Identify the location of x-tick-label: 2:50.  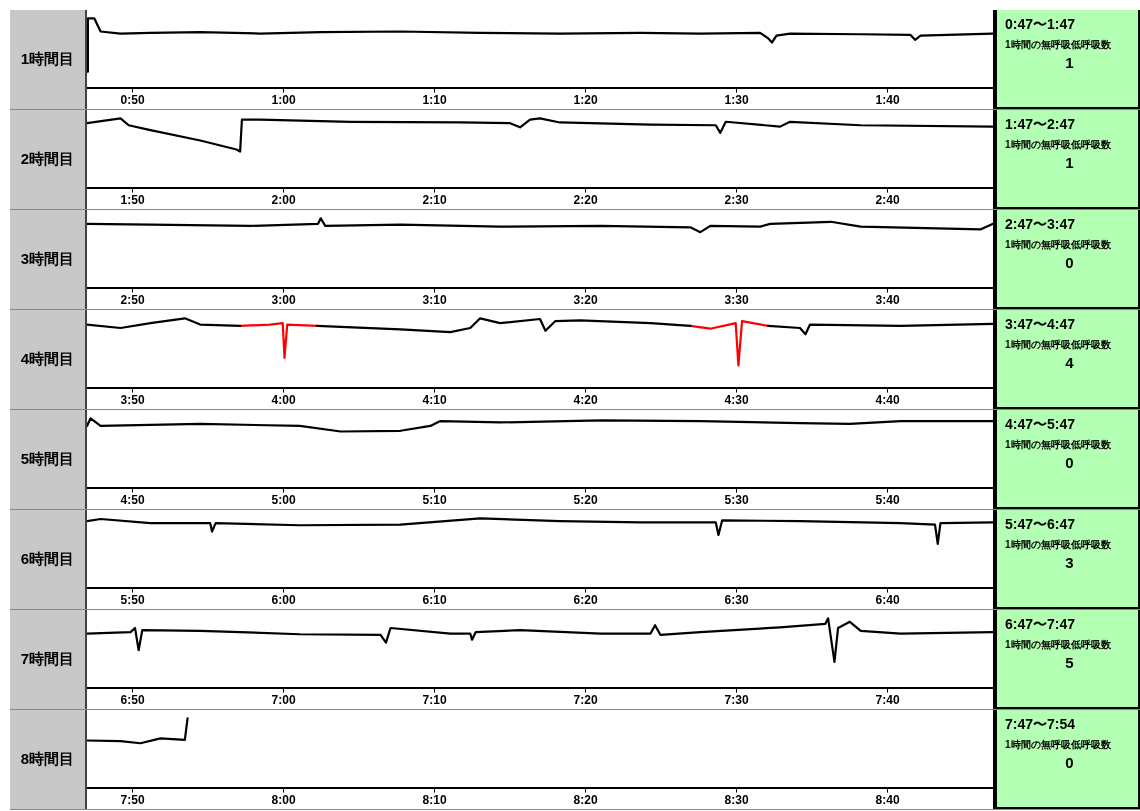
(132, 300).